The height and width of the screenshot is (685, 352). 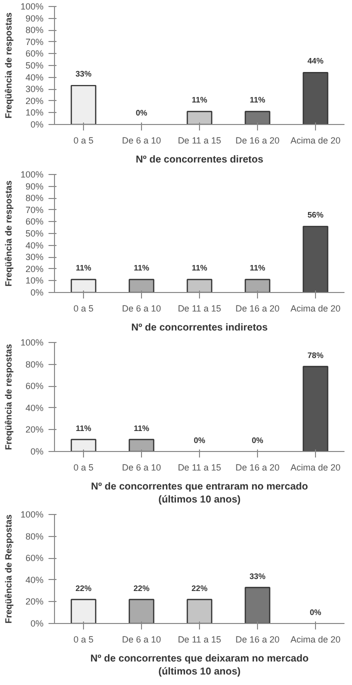 I want to click on data-label: 56%, so click(x=315, y=215).